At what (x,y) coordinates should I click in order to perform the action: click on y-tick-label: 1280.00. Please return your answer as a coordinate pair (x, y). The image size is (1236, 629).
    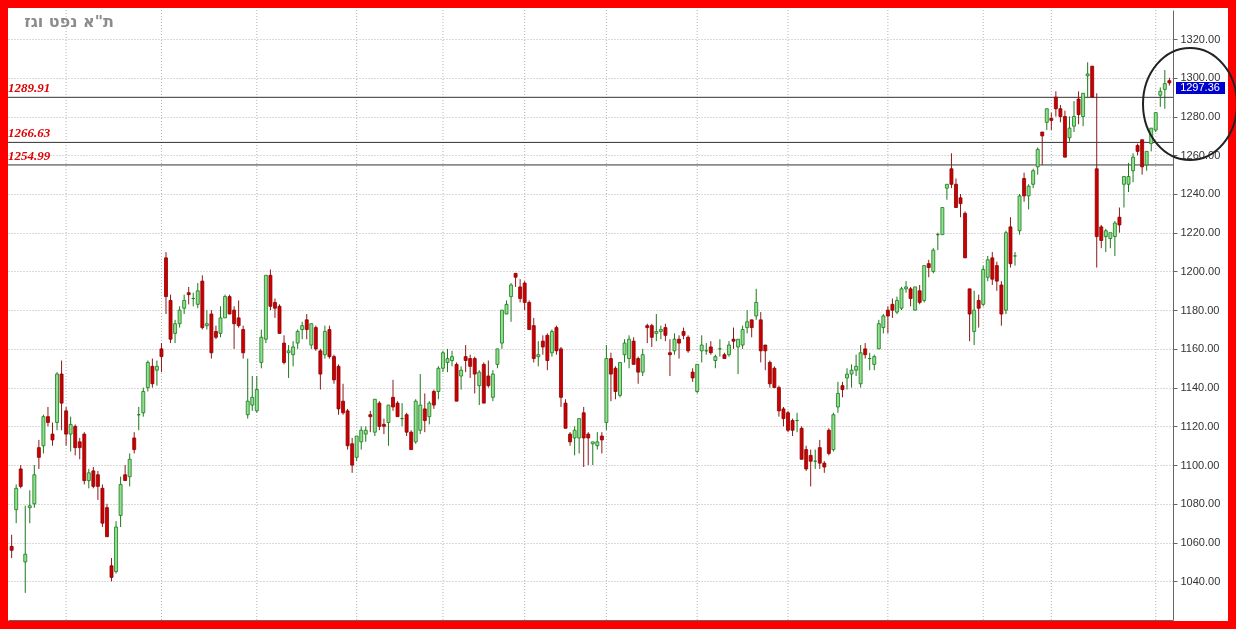
    Looking at the image, I should click on (1200, 116).